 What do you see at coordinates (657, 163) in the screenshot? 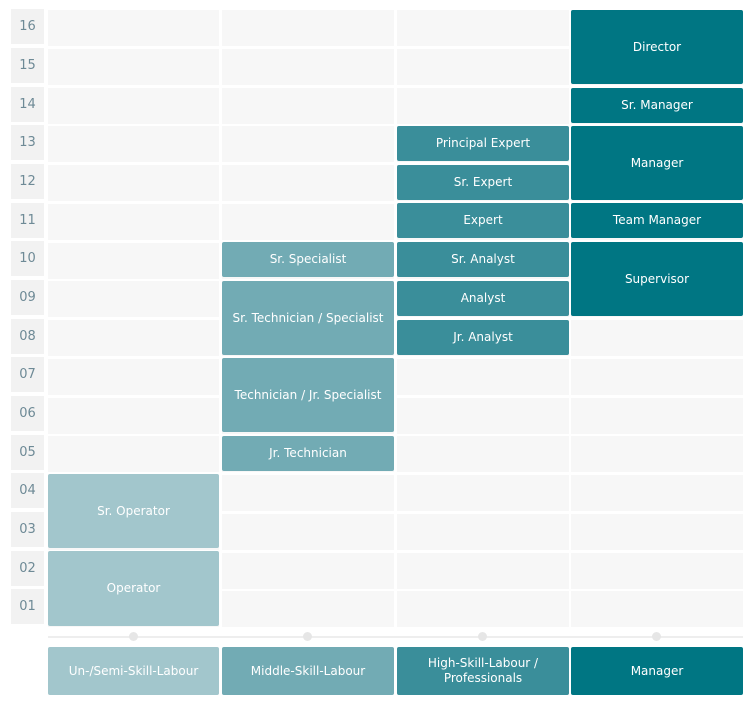
I see `role-manager: Manager` at bounding box center [657, 163].